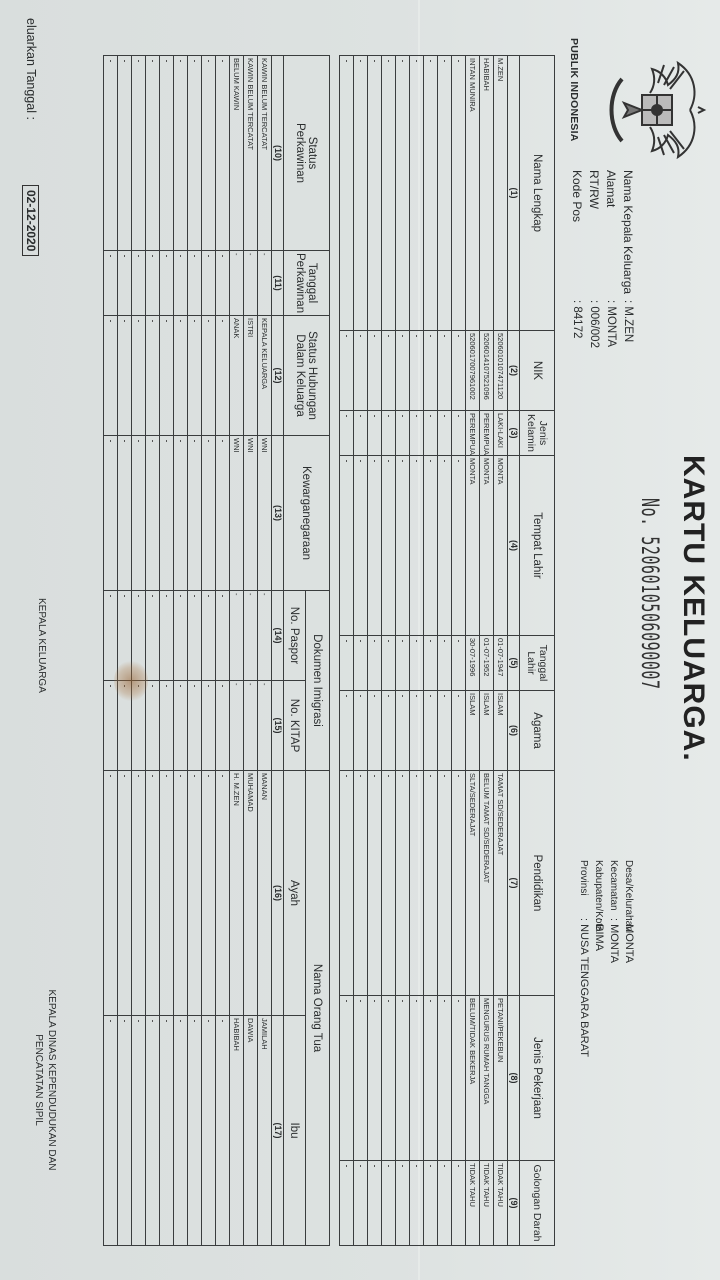  Describe the element at coordinates (658, 110) in the screenshot. I see `garuda-emblem-icon` at that location.